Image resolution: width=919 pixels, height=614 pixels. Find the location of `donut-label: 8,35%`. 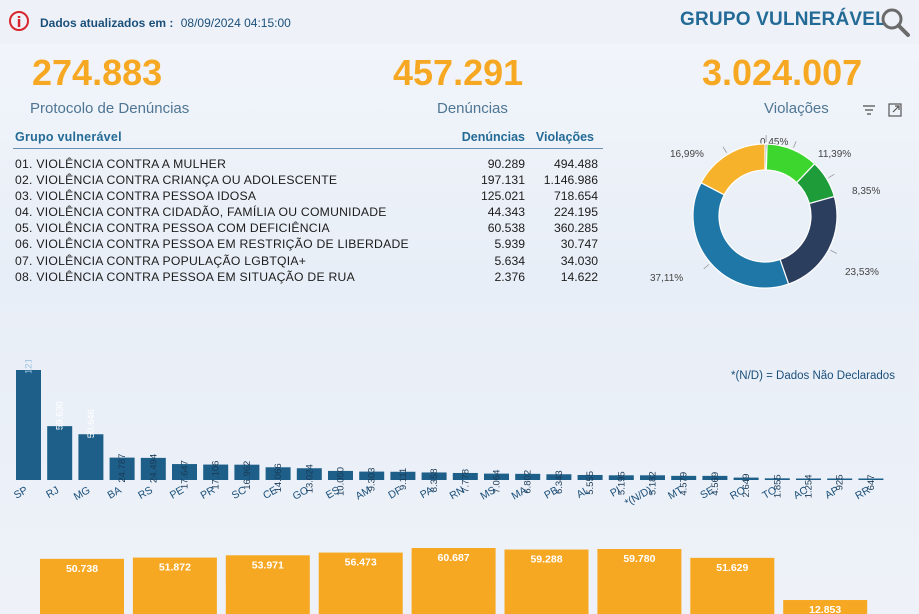

donut-label: 8,35% is located at coordinates (866, 191).